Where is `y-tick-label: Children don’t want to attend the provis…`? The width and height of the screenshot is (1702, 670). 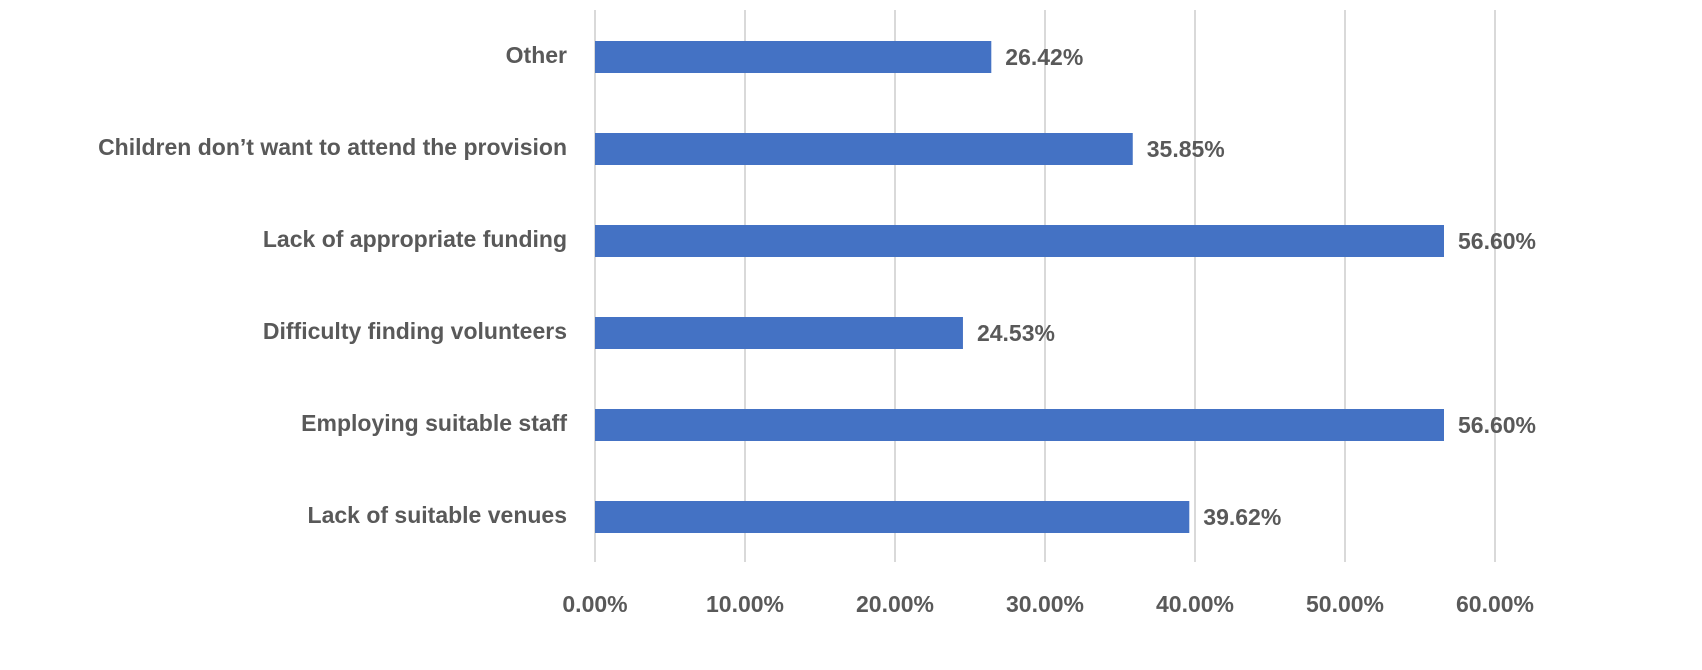 y-tick-label: Children don’t want to attend the provis… is located at coordinates (332, 147).